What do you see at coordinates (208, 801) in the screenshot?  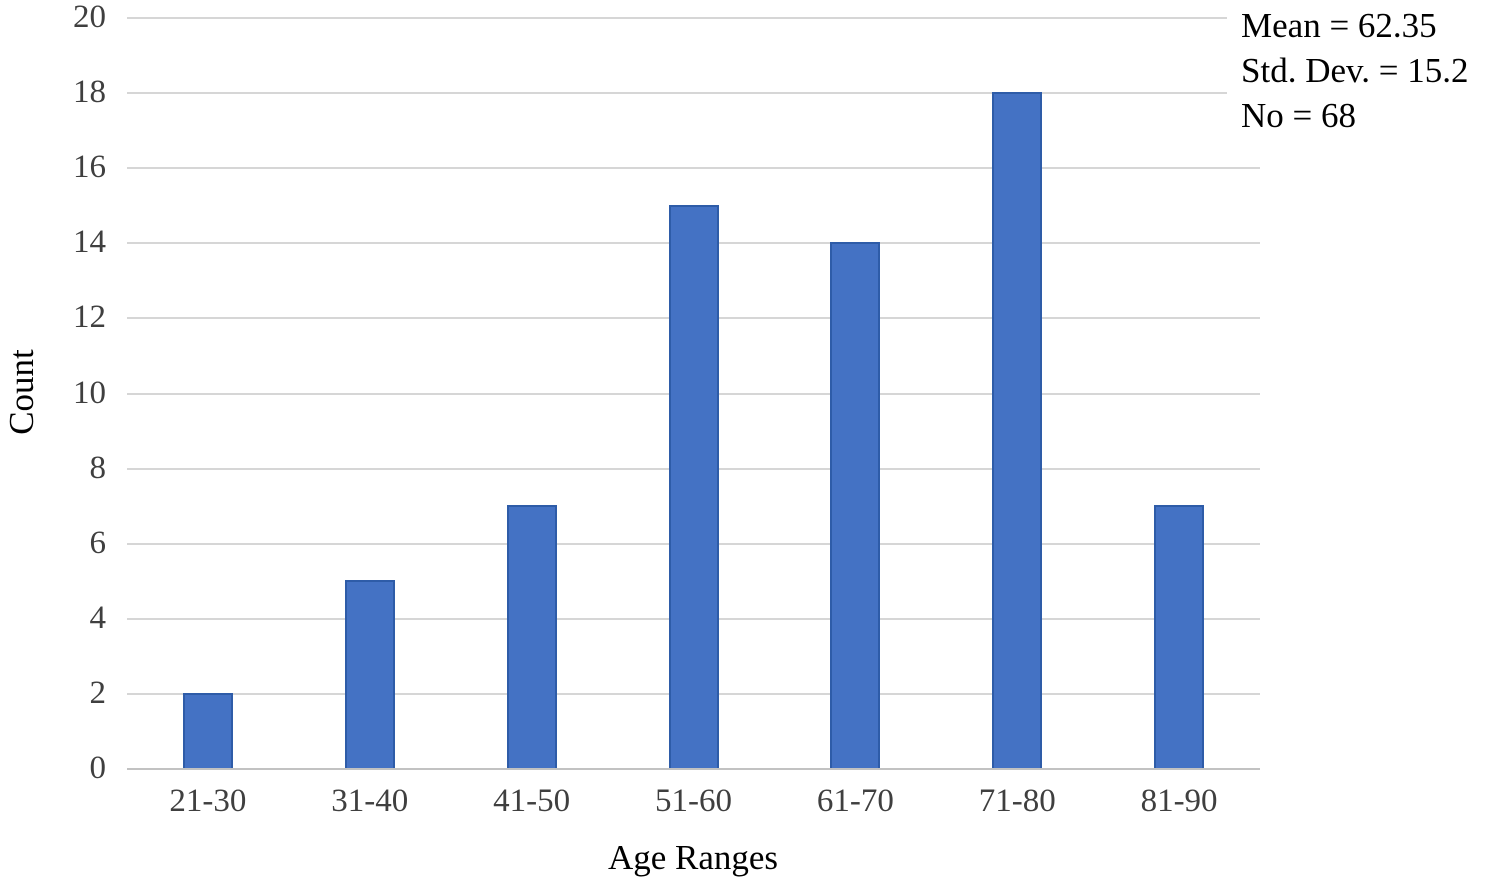 I see `x-tick-label-21-30: 21-30` at bounding box center [208, 801].